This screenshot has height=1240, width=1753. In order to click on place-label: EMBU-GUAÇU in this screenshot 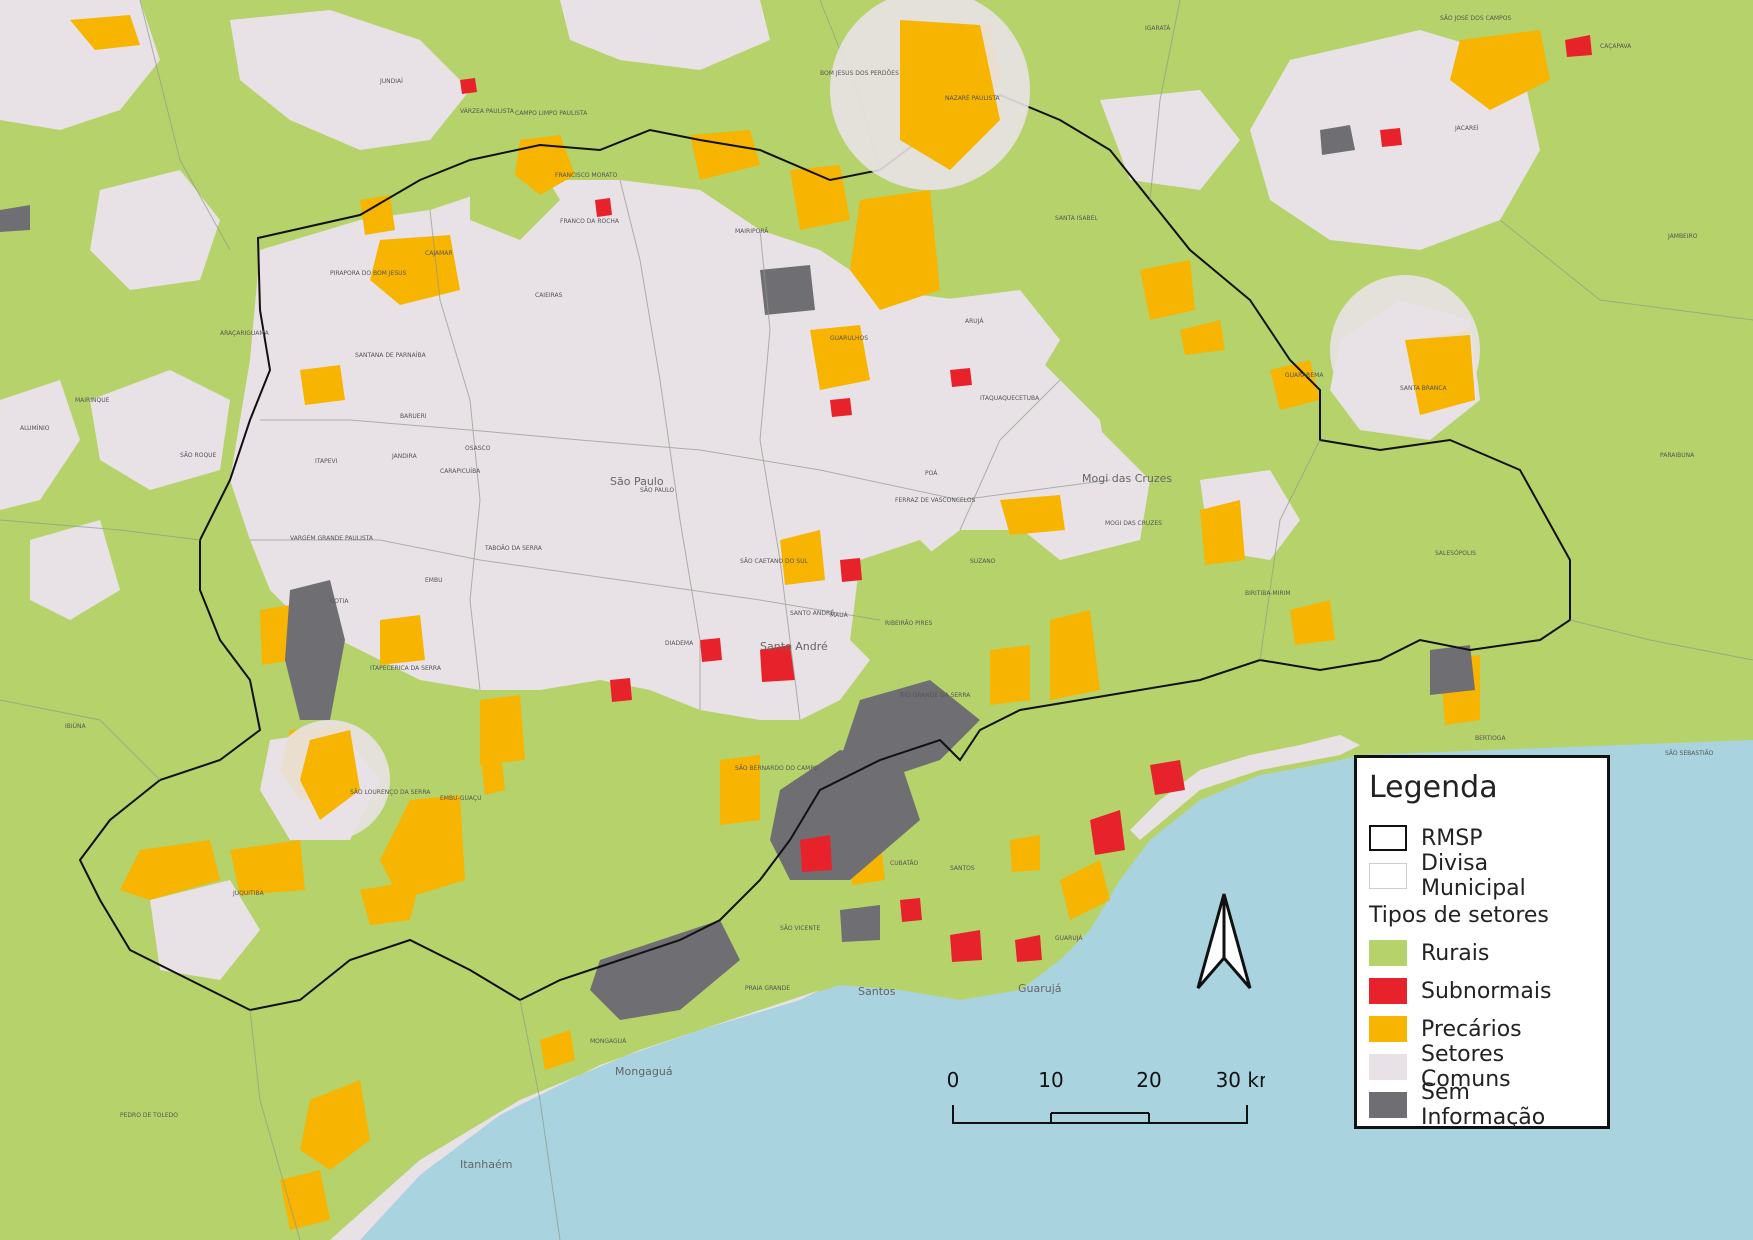, I will do `click(461, 798)`.